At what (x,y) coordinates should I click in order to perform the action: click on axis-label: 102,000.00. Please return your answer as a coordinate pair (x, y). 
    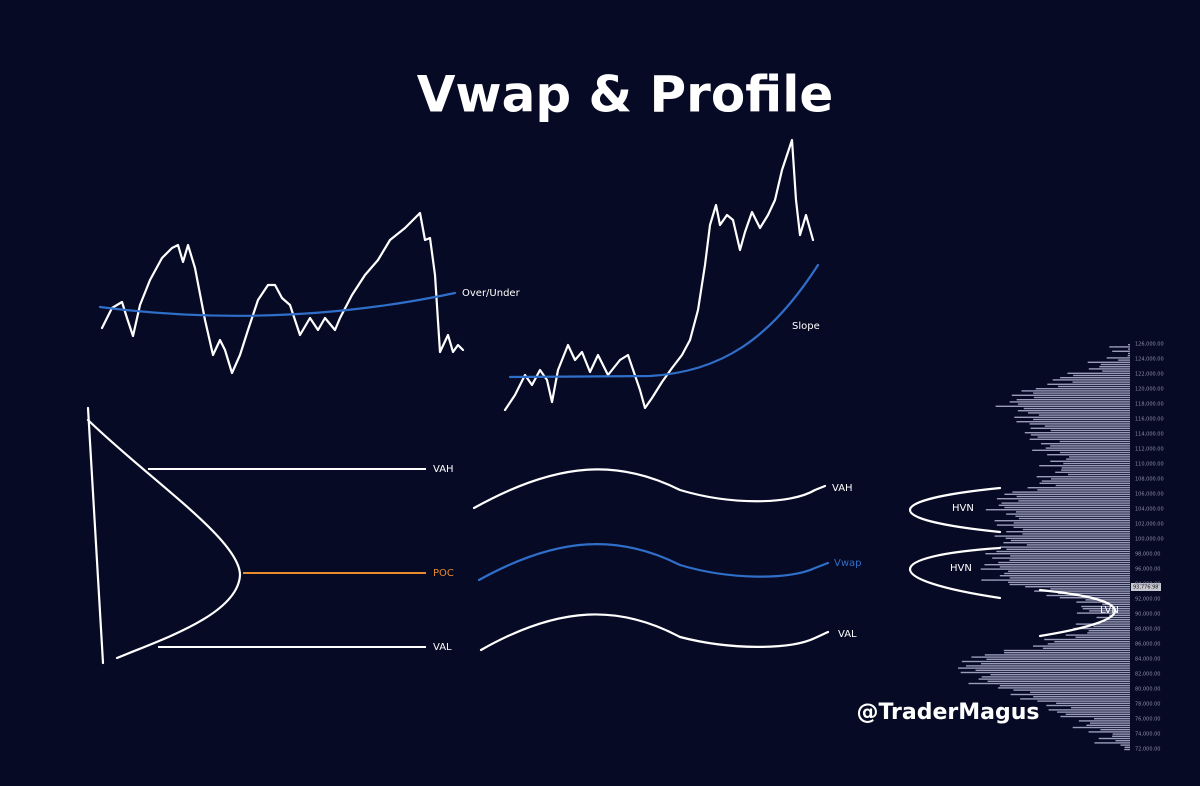
    Looking at the image, I should click on (1149, 525).